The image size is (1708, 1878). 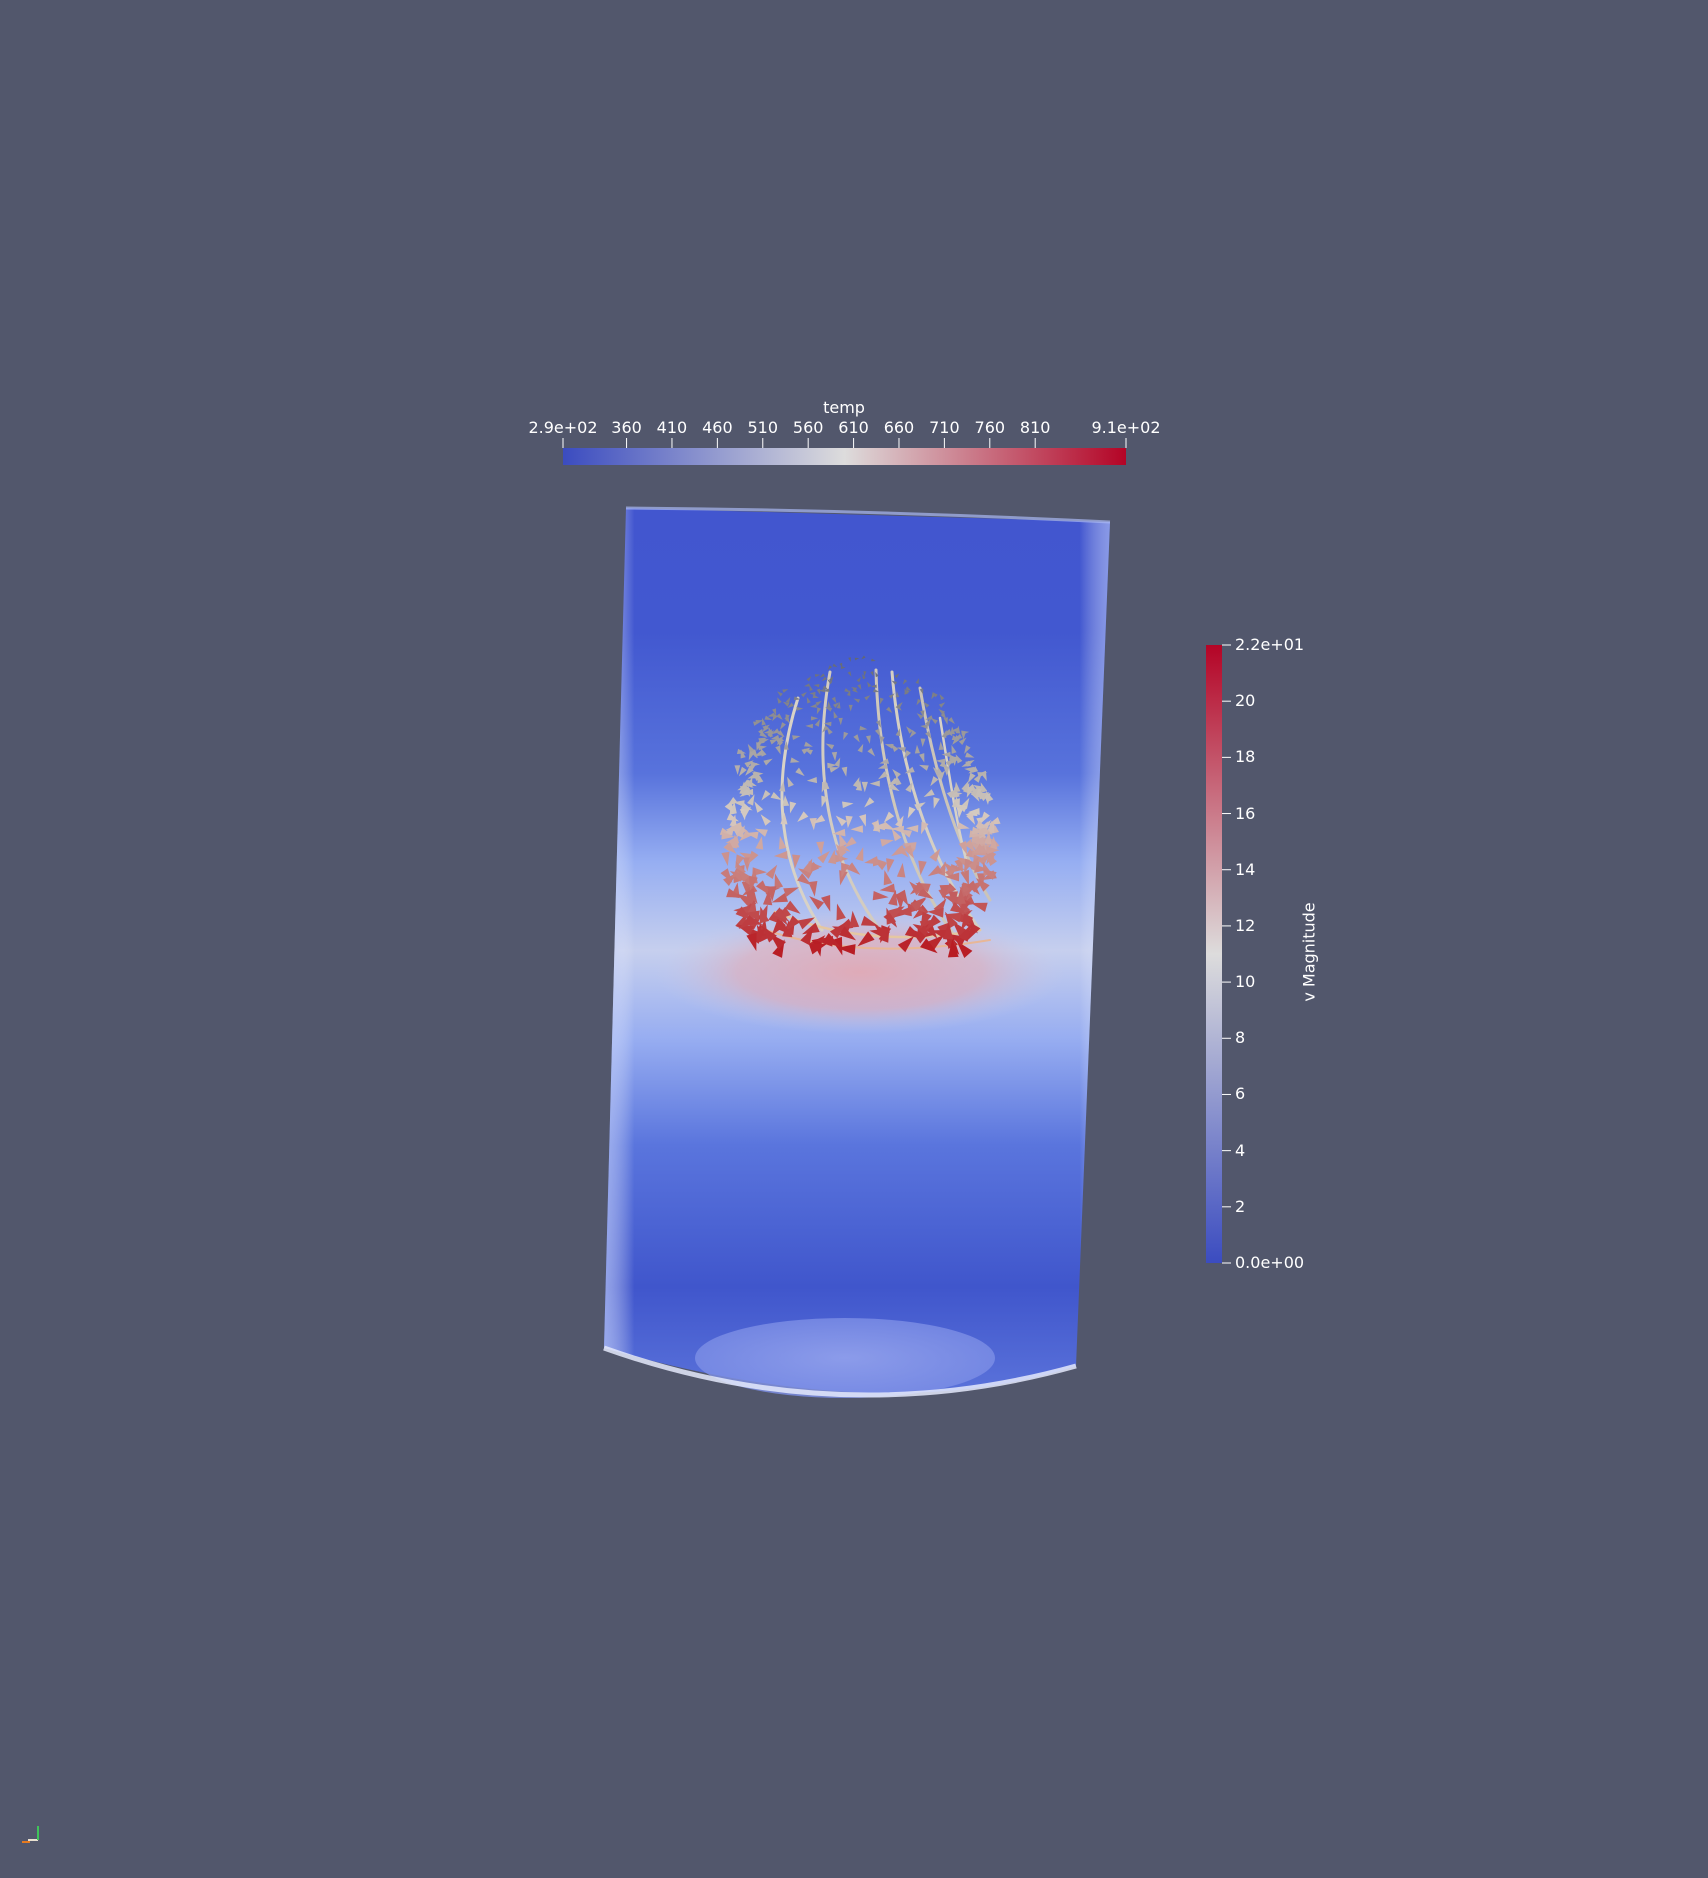 I want to click on temp-tick-label: 9.1e+02, so click(x=1126, y=427).